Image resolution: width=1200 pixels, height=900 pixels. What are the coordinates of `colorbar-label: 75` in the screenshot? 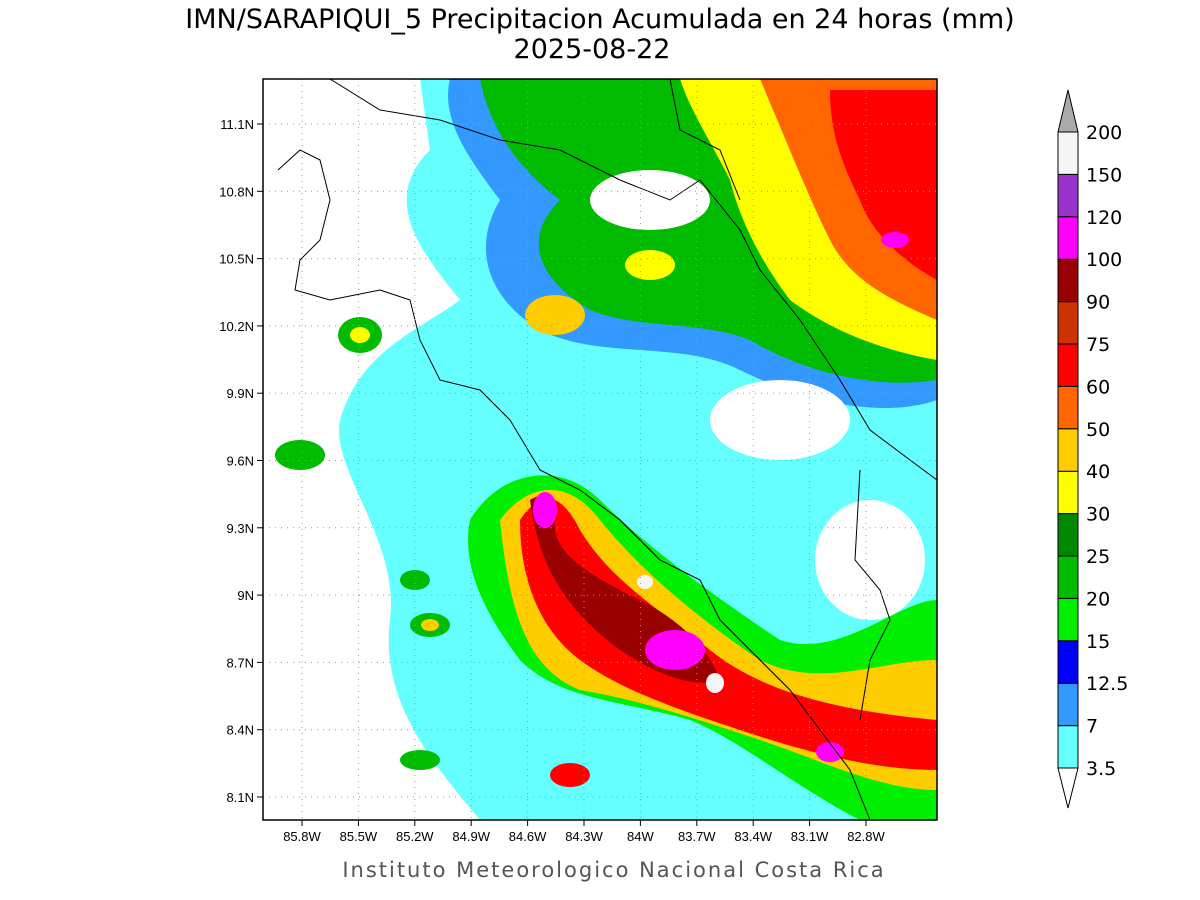 It's located at (1098, 345).